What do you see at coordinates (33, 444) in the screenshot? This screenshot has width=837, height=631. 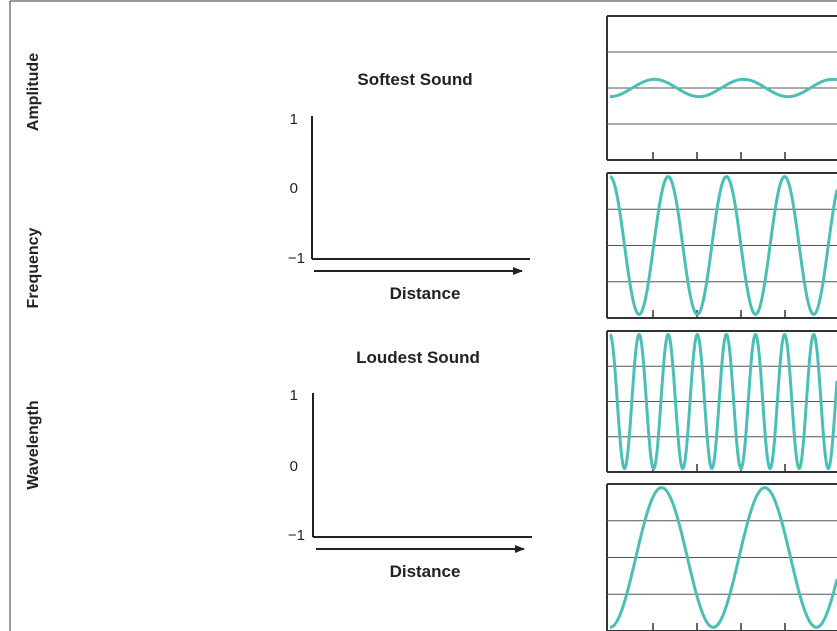 I see `side-label-wavelength: Wavelength` at bounding box center [33, 444].